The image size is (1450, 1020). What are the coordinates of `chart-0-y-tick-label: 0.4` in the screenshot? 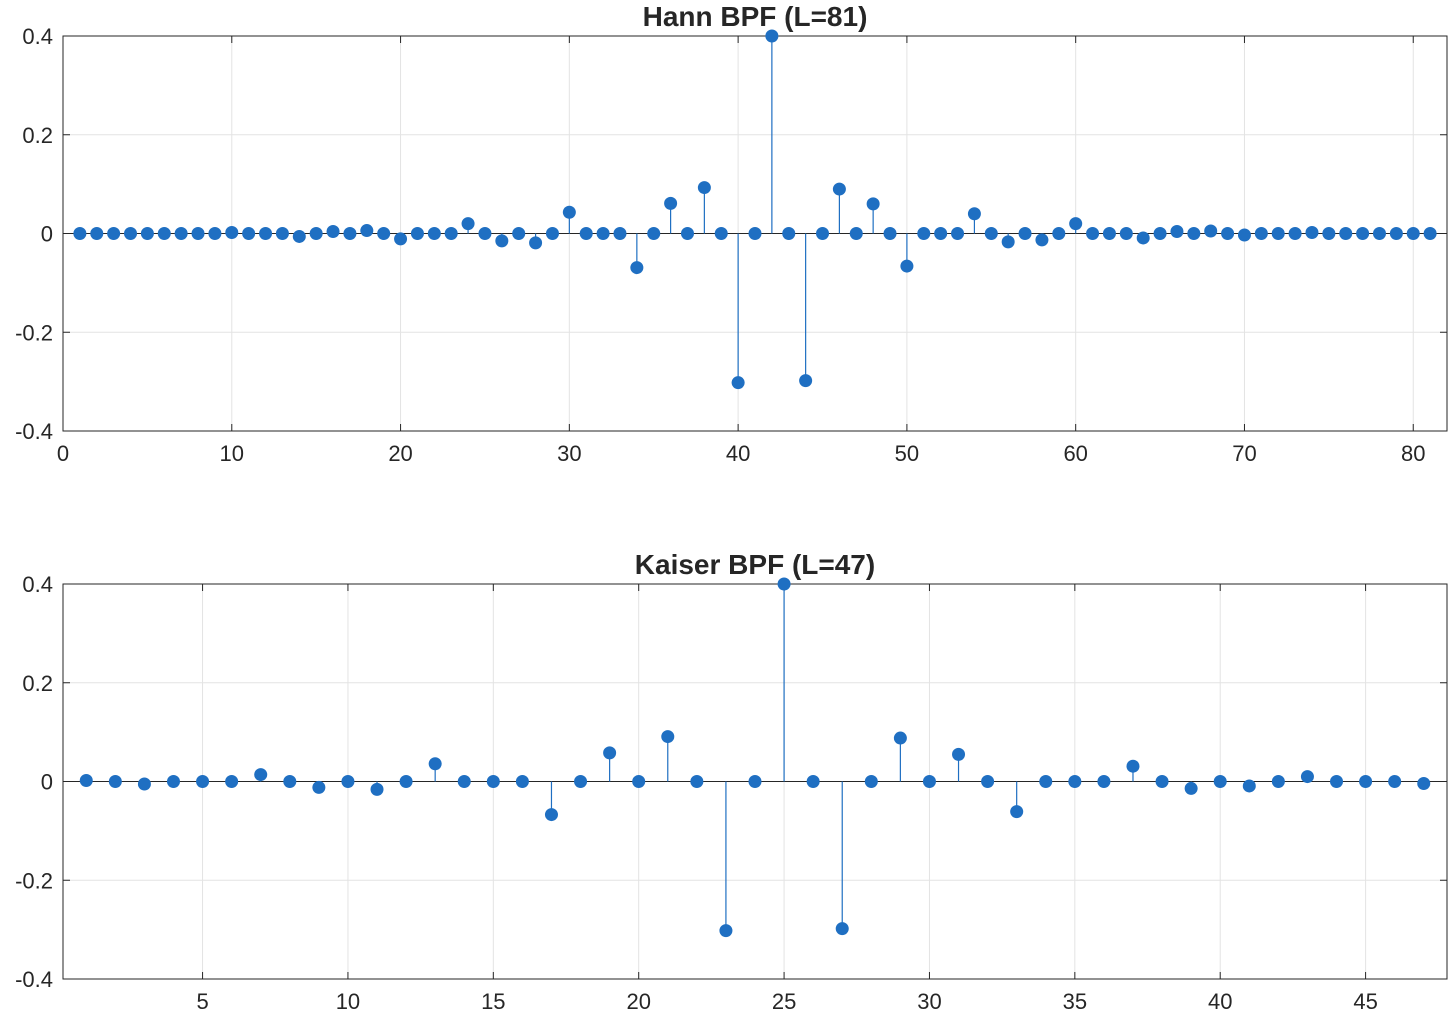 It's located at (37, 36).